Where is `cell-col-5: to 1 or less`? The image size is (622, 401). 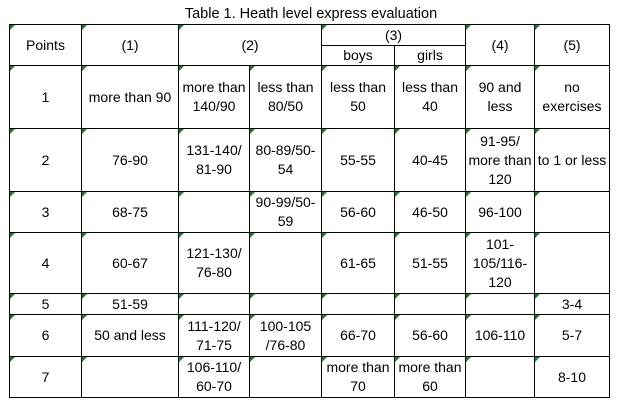
cell-col-5: to 1 or less is located at coordinates (572, 160).